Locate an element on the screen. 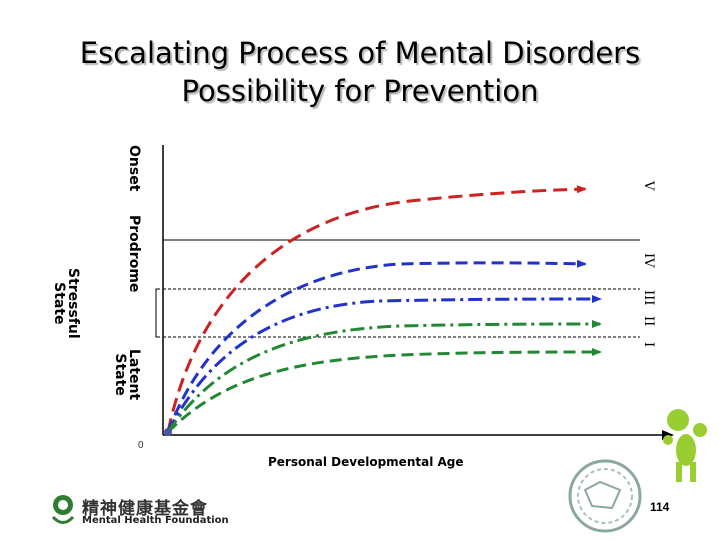 This screenshot has width=720, height=540. prodrome-label: Prodrome is located at coordinates (134, 254).